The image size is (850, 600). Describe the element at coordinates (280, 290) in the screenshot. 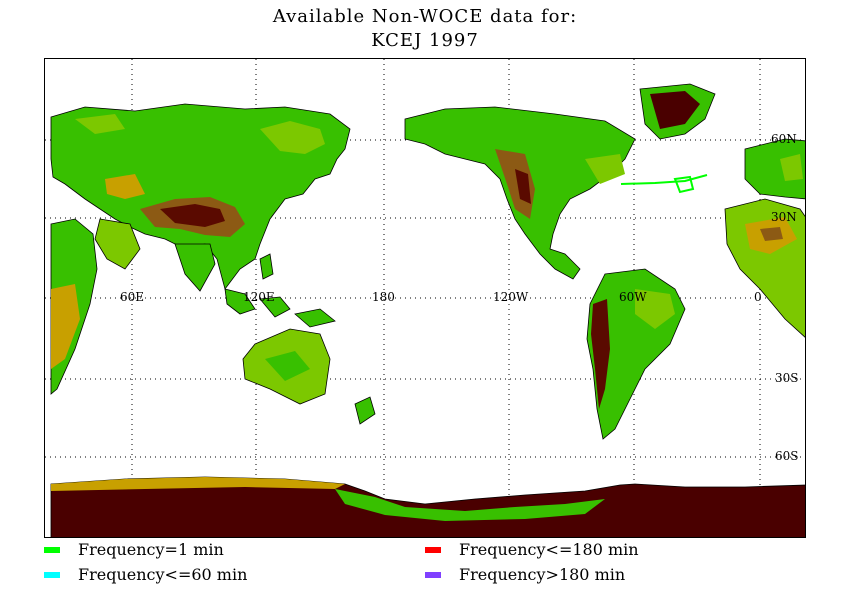

I see `maritime-southeast-asia` at that location.